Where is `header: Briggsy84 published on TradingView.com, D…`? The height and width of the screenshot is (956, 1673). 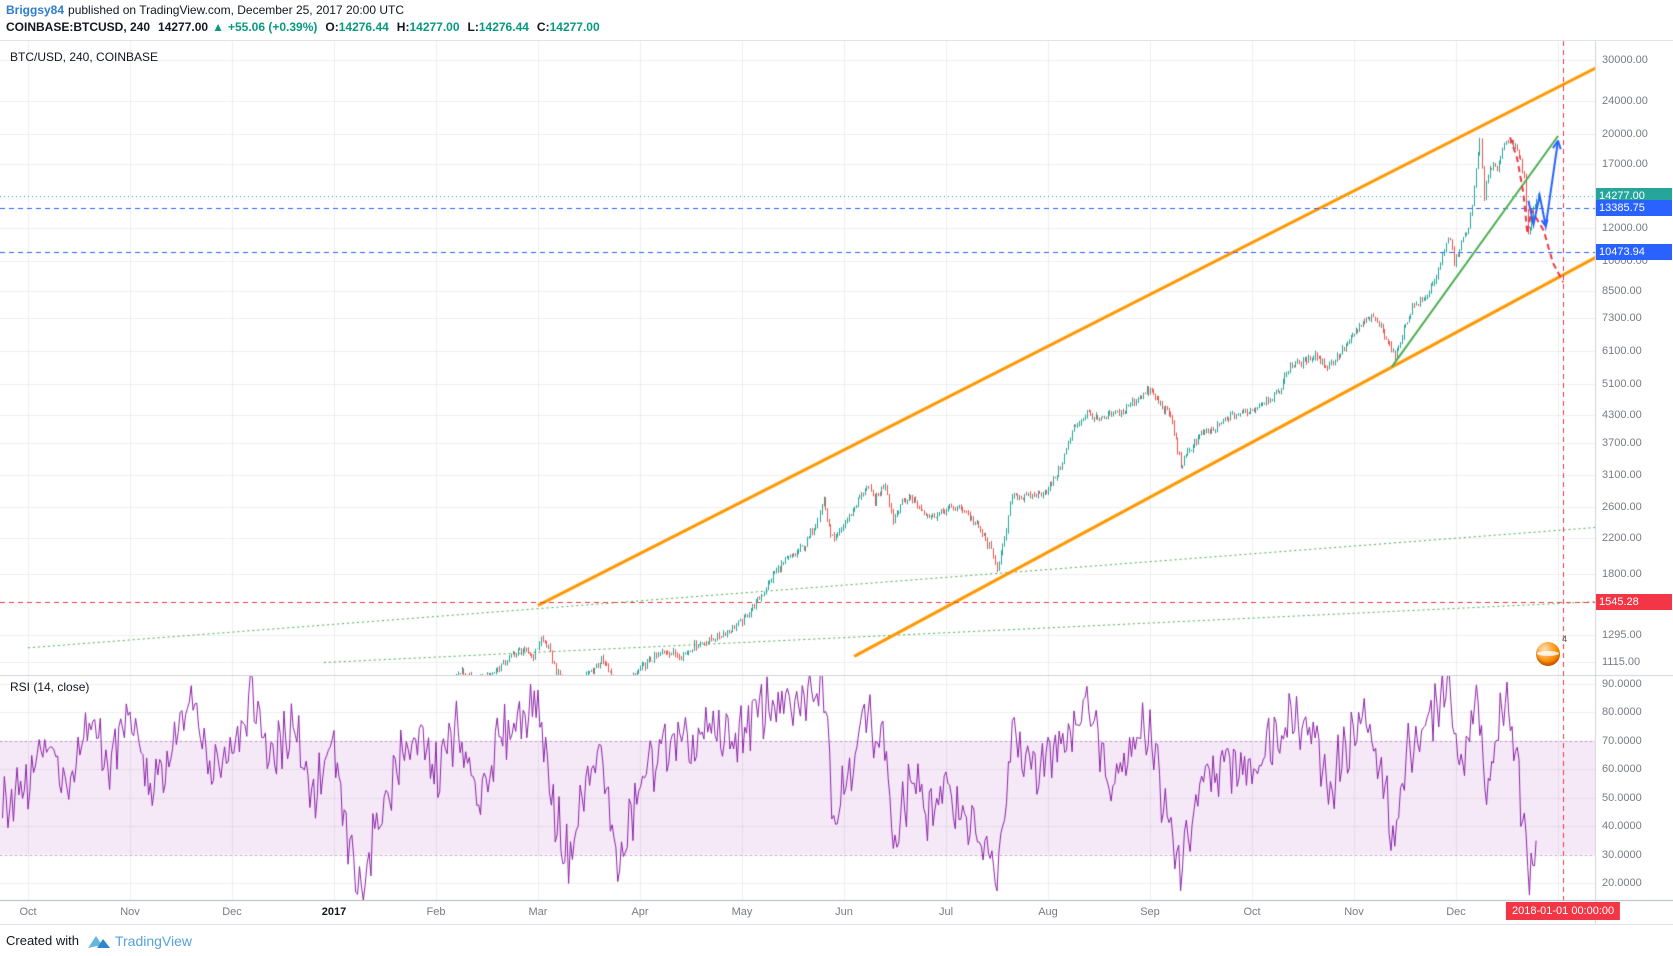 header: Briggsy84 published on TradingView.com, D… is located at coordinates (836, 20).